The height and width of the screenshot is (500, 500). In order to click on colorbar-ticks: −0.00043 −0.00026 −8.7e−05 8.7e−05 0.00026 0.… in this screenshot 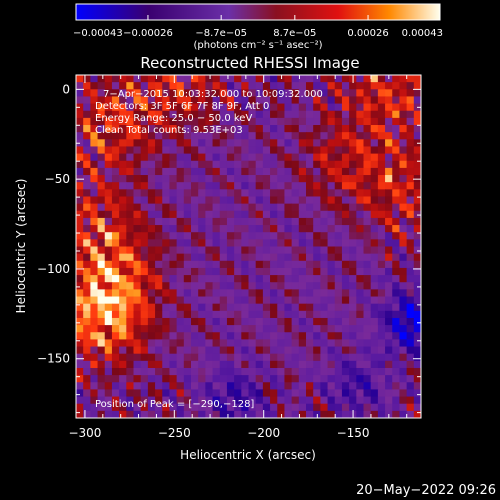, I will do `click(258, 27)`.